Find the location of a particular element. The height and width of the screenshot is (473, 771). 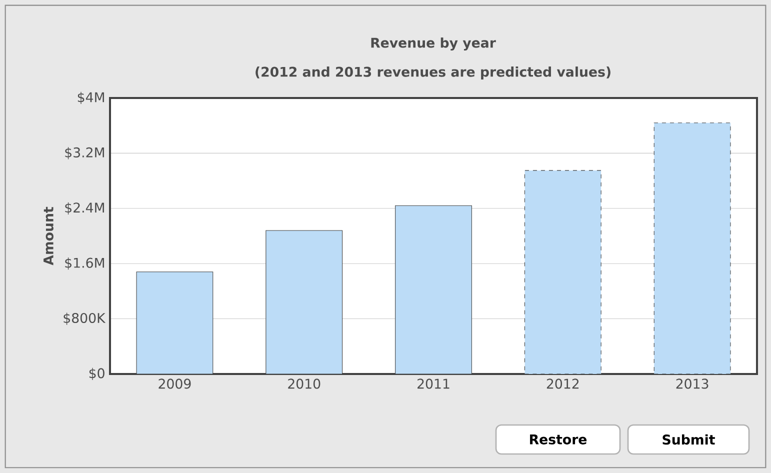

x-tick-label: 2012 is located at coordinates (562, 383).